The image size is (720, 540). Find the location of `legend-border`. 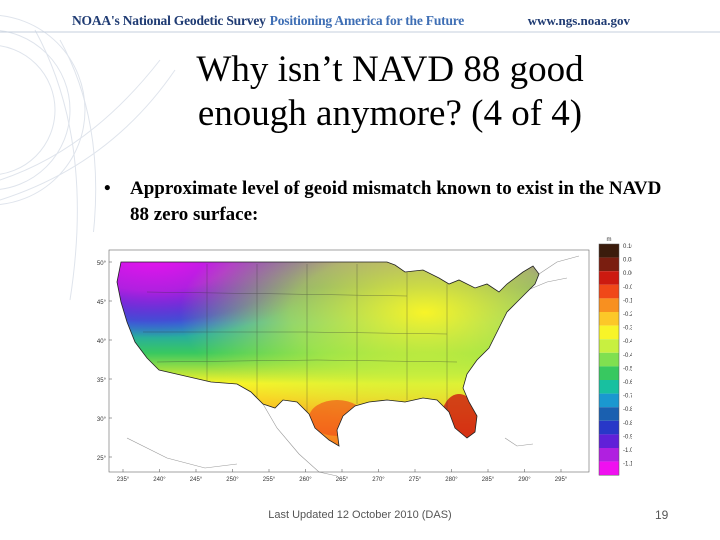

legend-border is located at coordinates (609, 359).